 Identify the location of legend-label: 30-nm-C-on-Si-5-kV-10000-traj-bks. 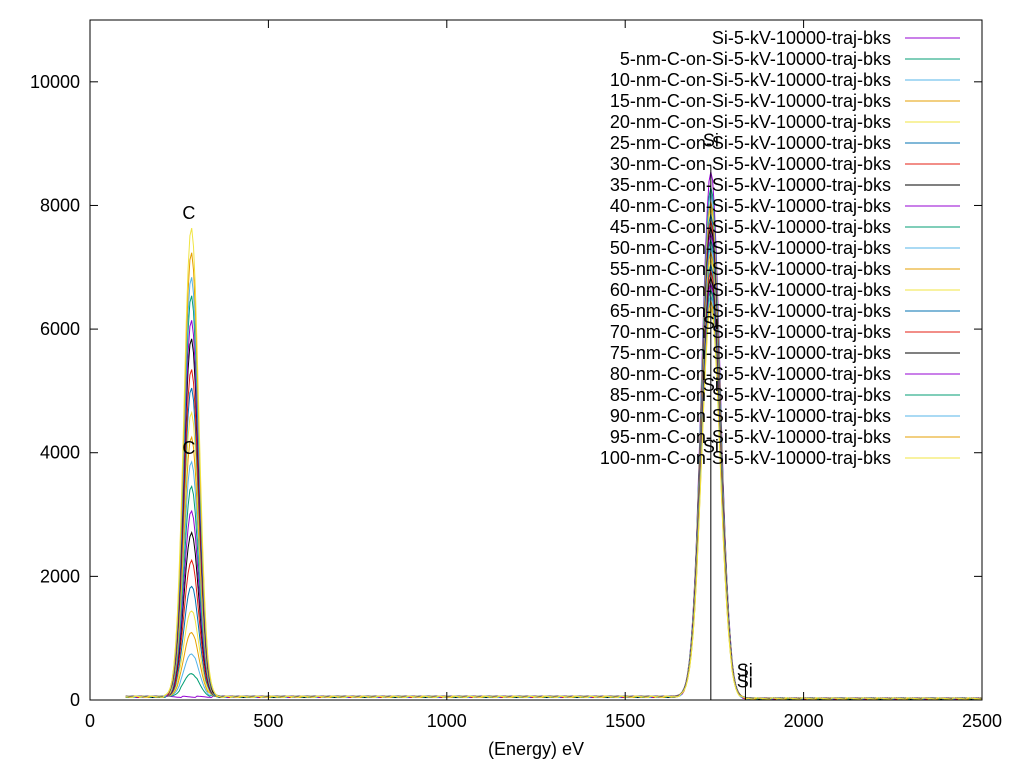
(750, 164).